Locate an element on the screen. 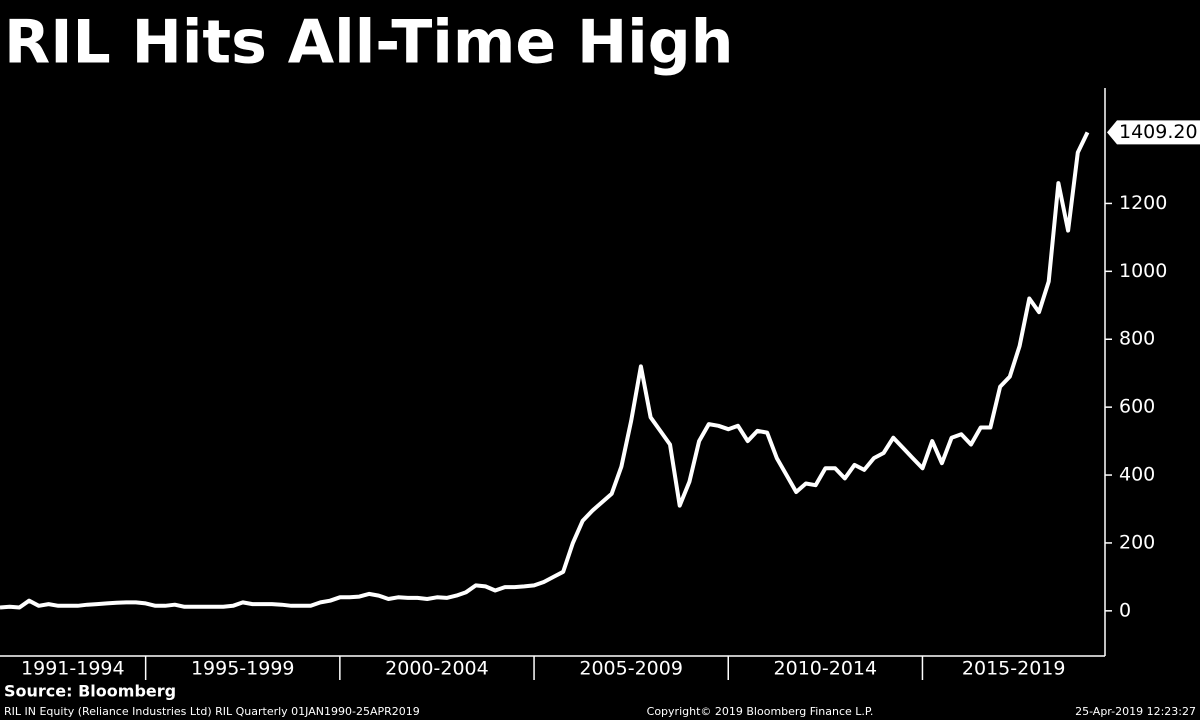  x-period-label: 2000-2004 is located at coordinates (437, 669).